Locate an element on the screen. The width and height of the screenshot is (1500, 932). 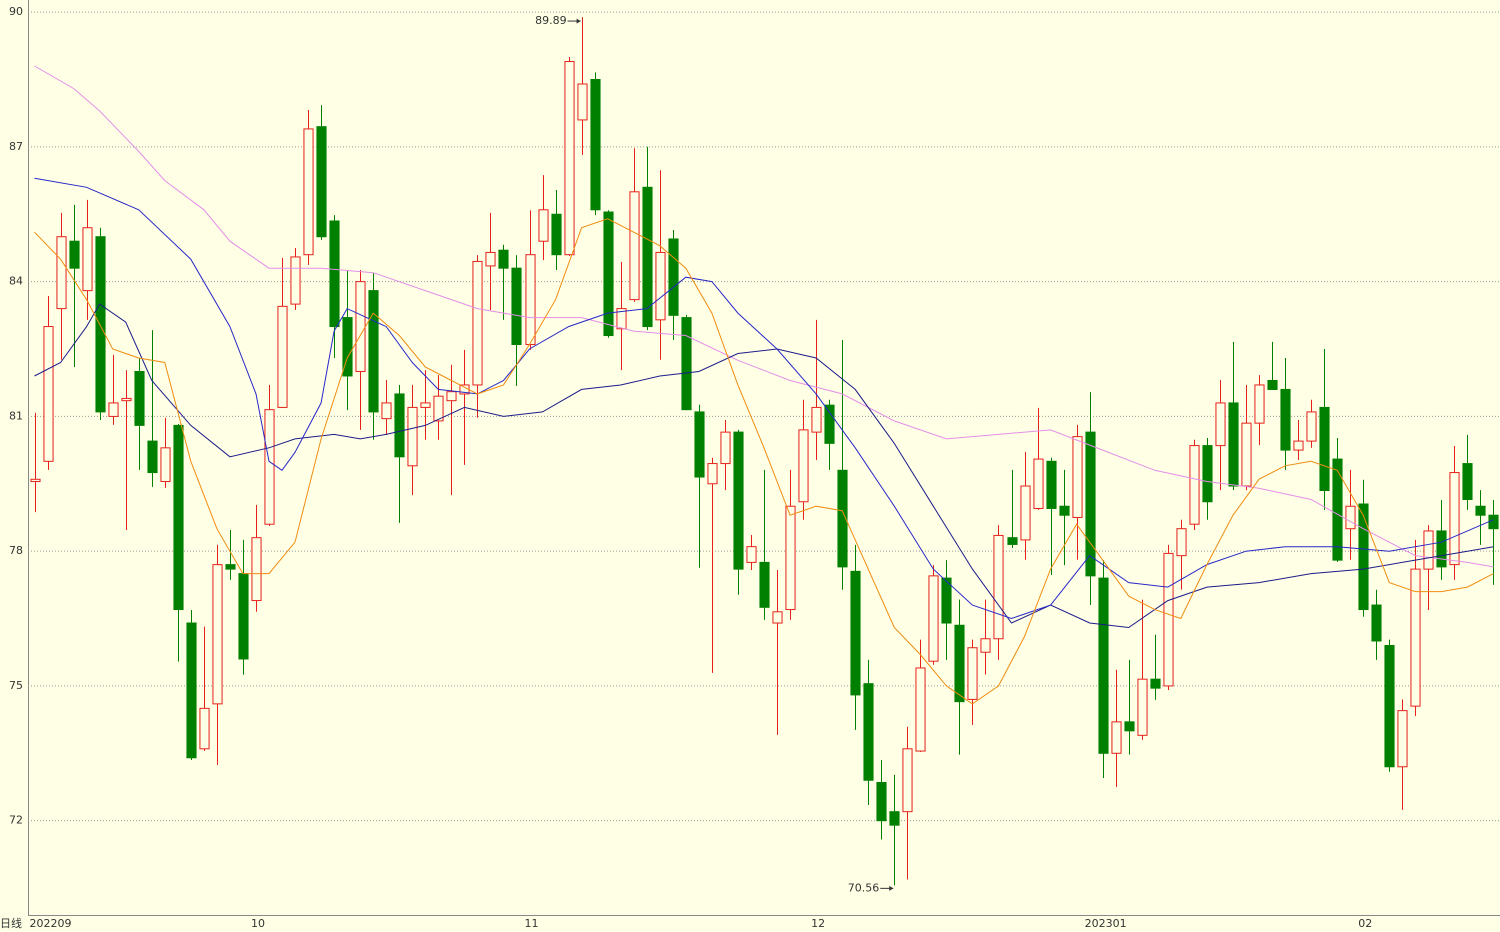
annotation-arrowhead is located at coordinates (578, 21).